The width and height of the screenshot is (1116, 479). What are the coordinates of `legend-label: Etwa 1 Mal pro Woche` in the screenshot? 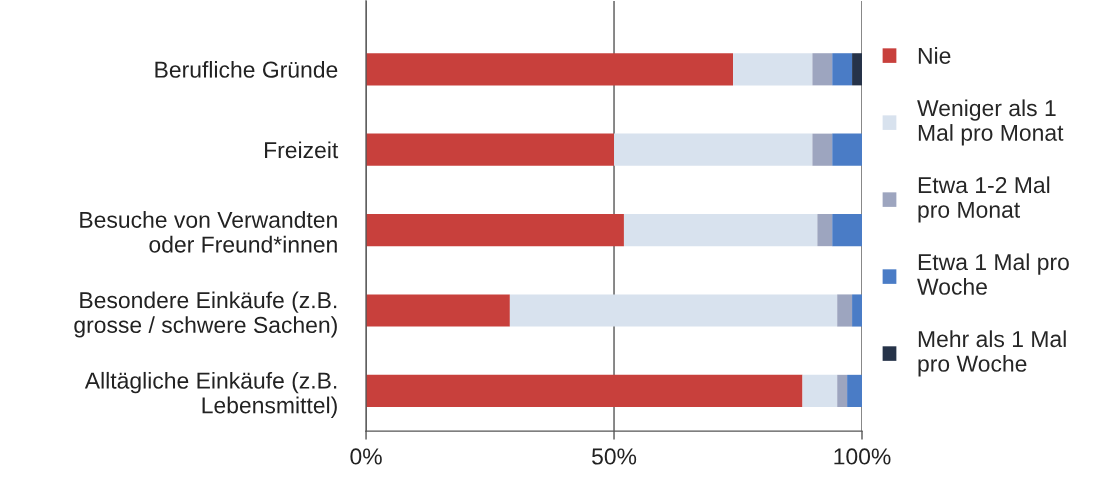 It's located at (993, 274).